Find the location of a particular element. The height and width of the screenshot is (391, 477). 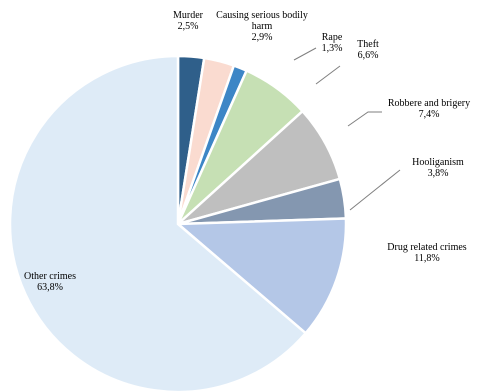

value-label-causing-serious-bodily-harm: 2,9% is located at coordinates (262, 37).